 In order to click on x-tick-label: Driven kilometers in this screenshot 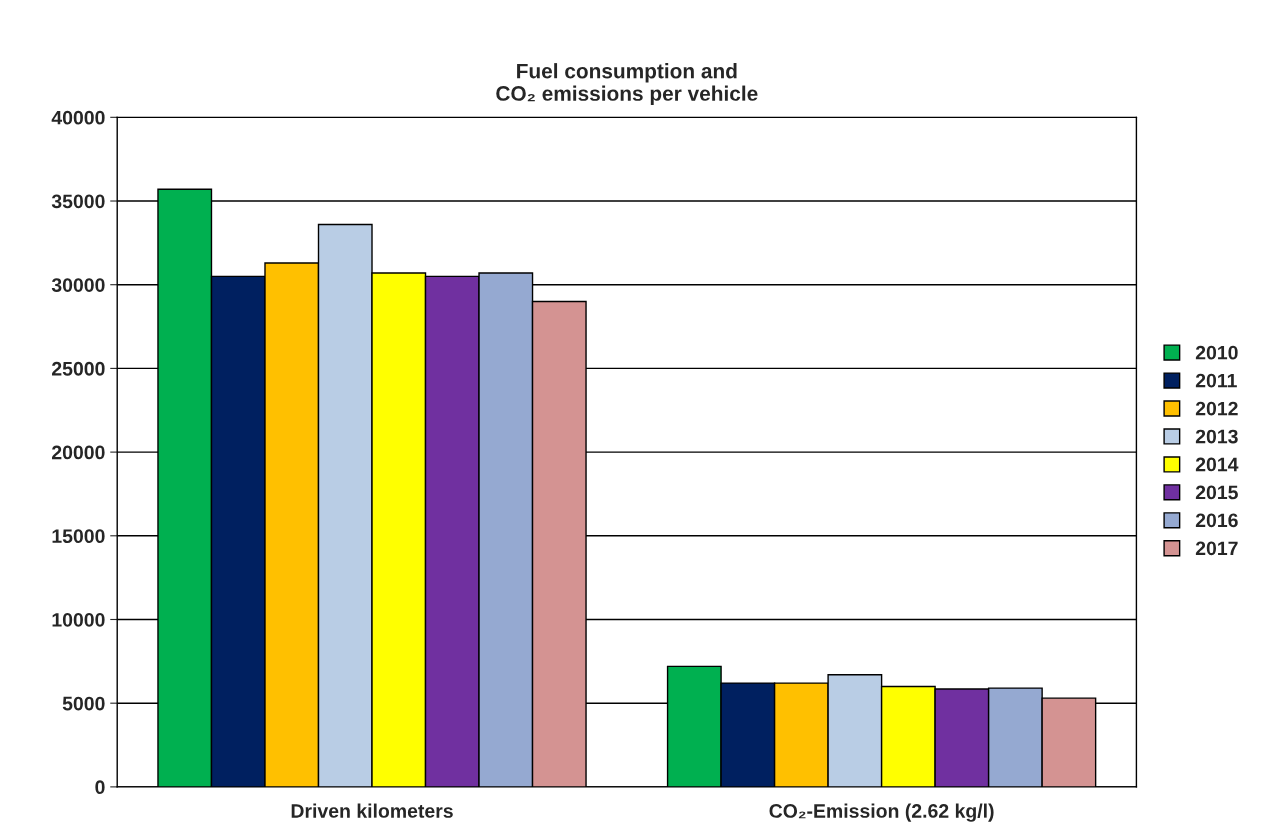, I will do `click(372, 810)`.